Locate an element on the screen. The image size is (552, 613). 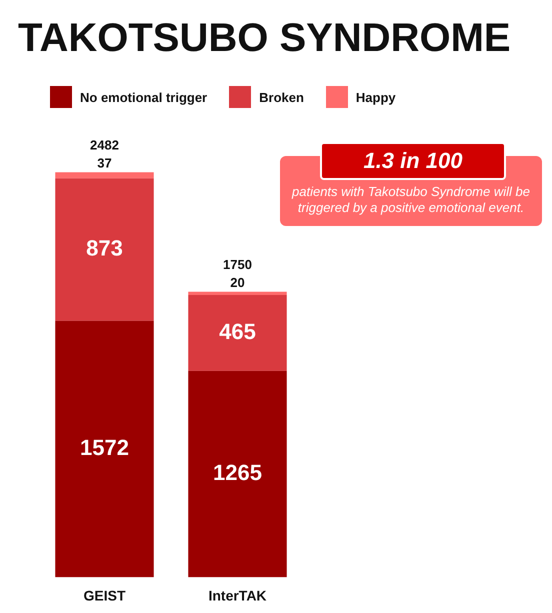
data-label: 873 is located at coordinates (104, 248).